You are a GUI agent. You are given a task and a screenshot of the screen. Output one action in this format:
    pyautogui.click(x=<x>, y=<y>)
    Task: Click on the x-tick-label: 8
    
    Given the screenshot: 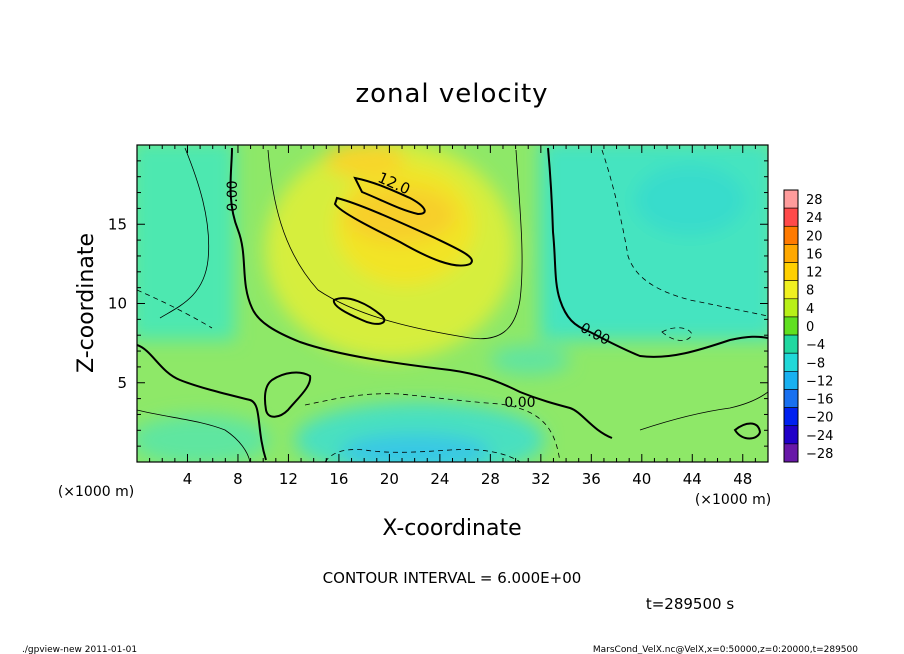 What is the action you would take?
    pyautogui.click(x=238, y=479)
    